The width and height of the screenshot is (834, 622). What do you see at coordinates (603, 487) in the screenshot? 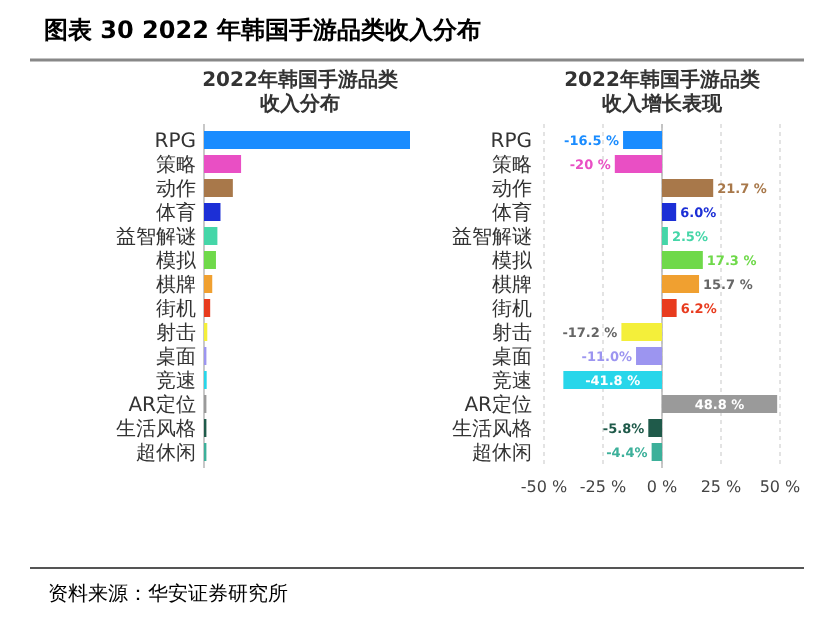
I see `x-tick-label: -25 %` at bounding box center [603, 487].